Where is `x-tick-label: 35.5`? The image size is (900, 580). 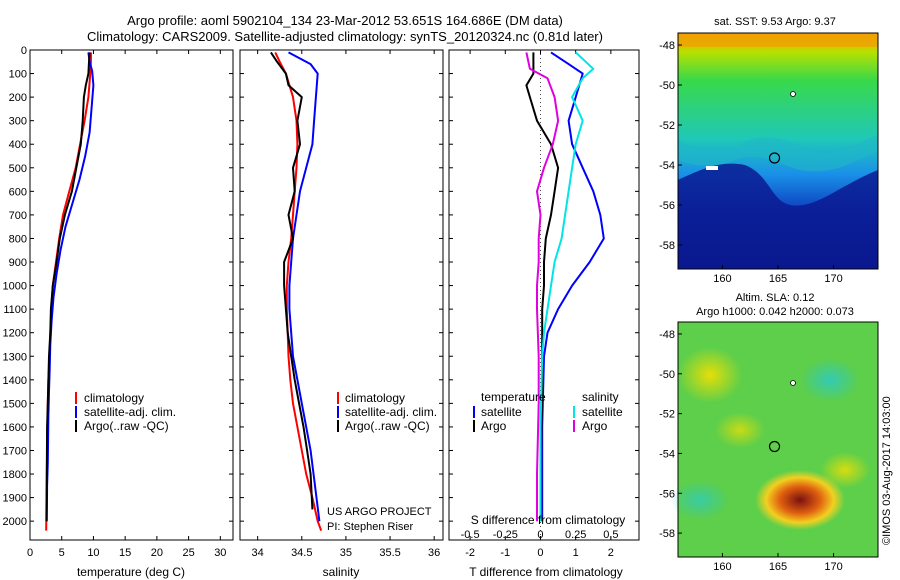 x-tick-label: 35.5 is located at coordinates (389, 553).